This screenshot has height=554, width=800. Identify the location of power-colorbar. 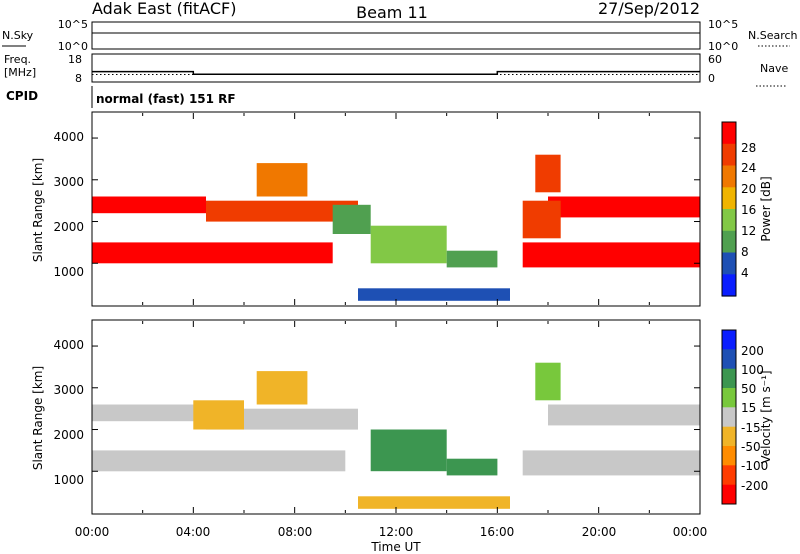
(729, 209).